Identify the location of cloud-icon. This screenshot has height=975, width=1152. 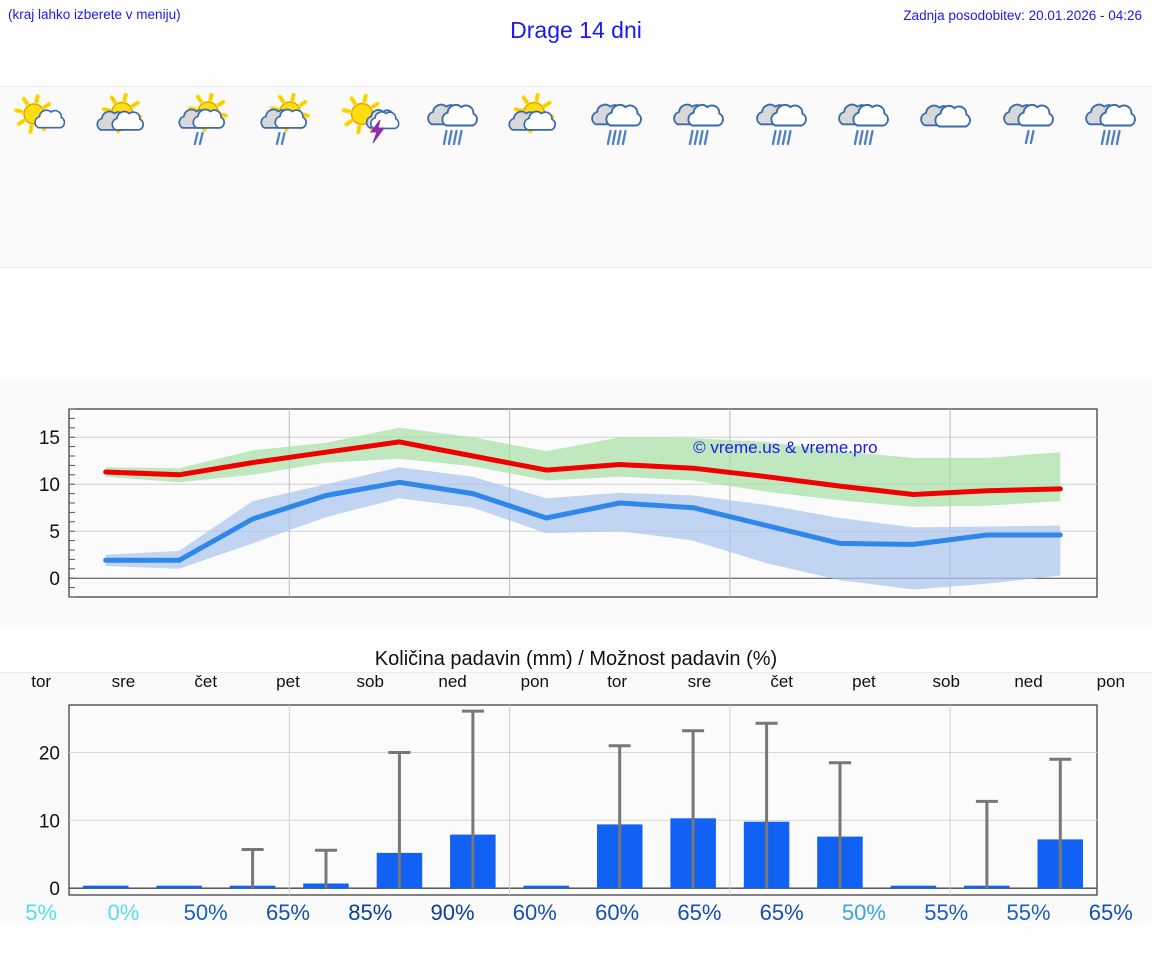
(946, 121).